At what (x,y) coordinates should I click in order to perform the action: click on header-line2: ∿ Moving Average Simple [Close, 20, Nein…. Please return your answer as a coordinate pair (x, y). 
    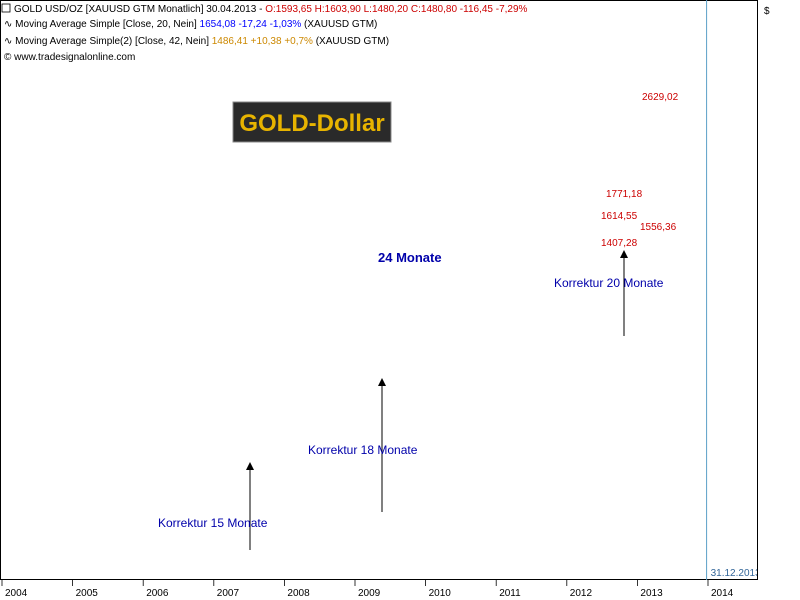
    Looking at the image, I should click on (190, 24).